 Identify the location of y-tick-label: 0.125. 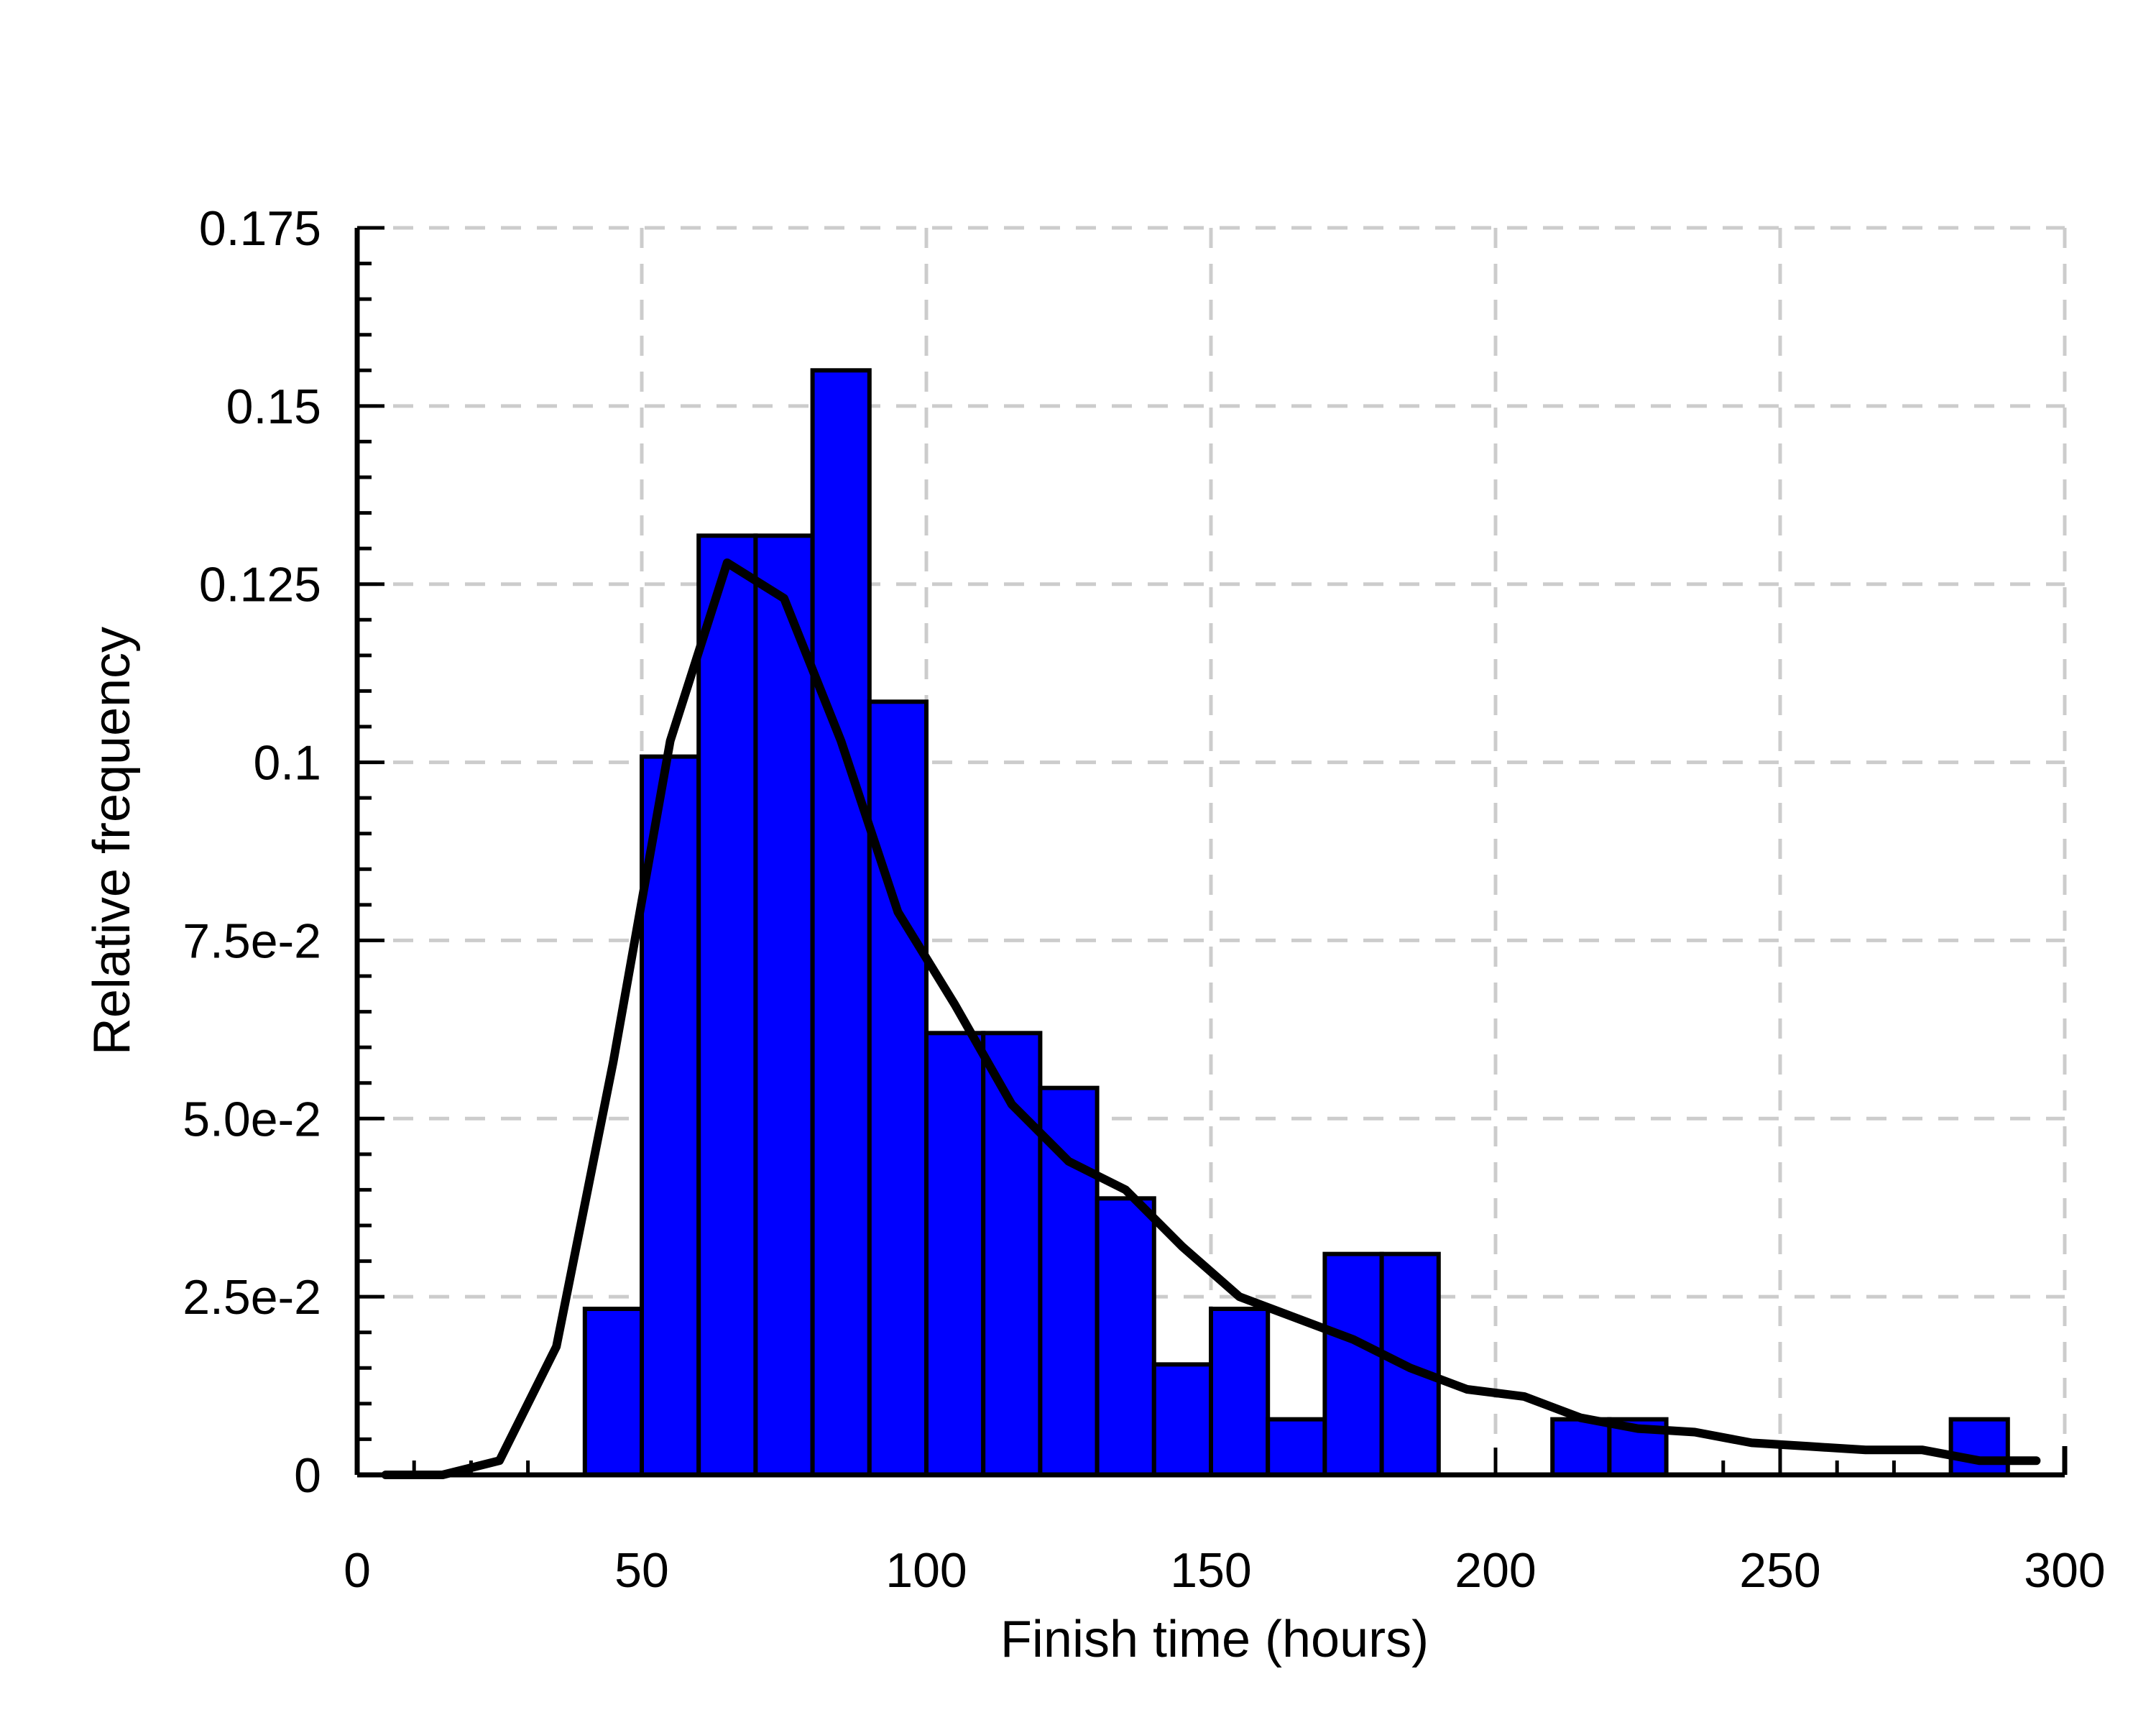
(260, 585).